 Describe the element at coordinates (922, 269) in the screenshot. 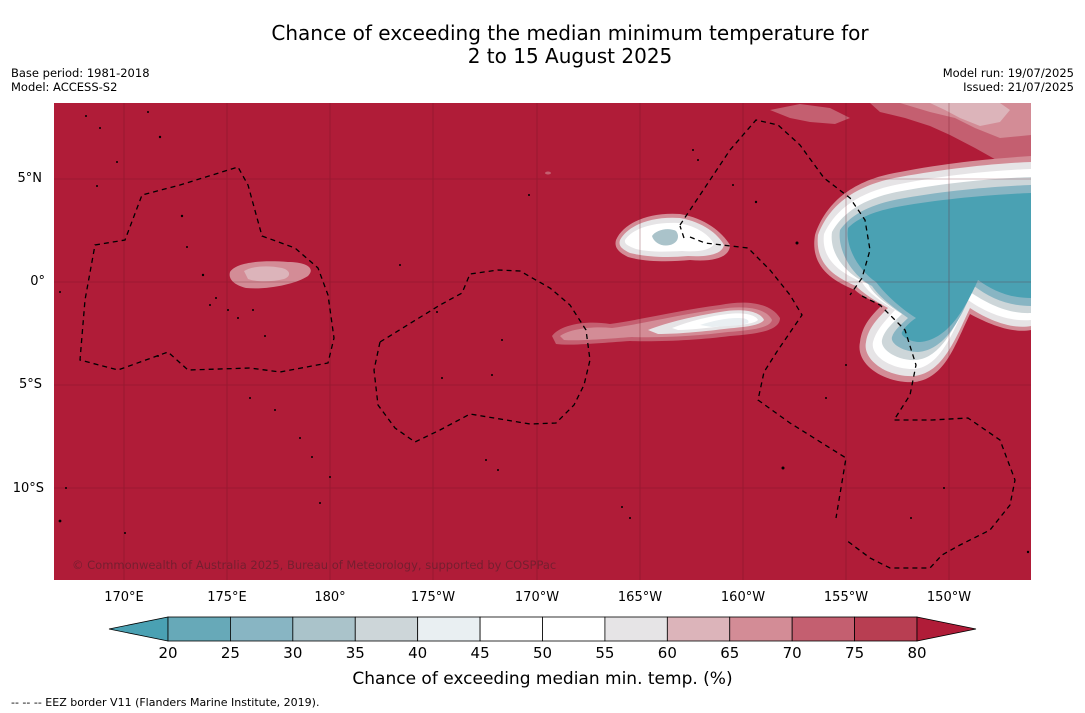

I see `east-cool-tongue` at that location.